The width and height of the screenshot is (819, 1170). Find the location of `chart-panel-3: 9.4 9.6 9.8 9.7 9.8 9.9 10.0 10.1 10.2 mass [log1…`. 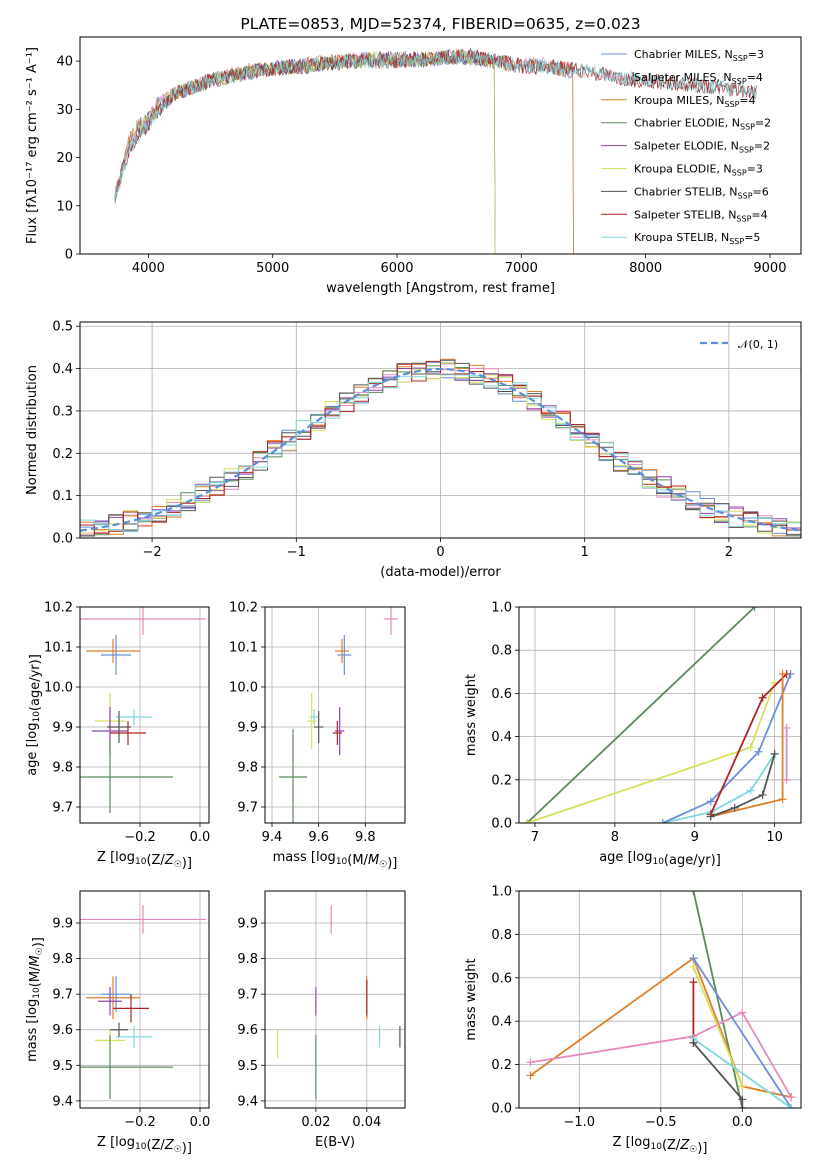

chart-panel-3: 9.4 9.6 9.8 9.7 9.8 9.9 10.0 10.1 10.2 mass [log1… is located at coordinates (317, 736).